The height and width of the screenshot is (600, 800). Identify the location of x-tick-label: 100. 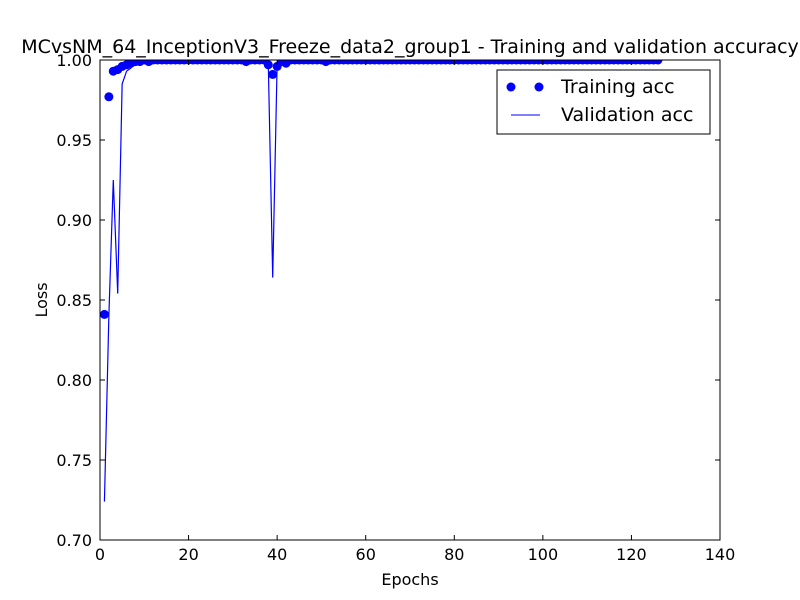
(543, 554).